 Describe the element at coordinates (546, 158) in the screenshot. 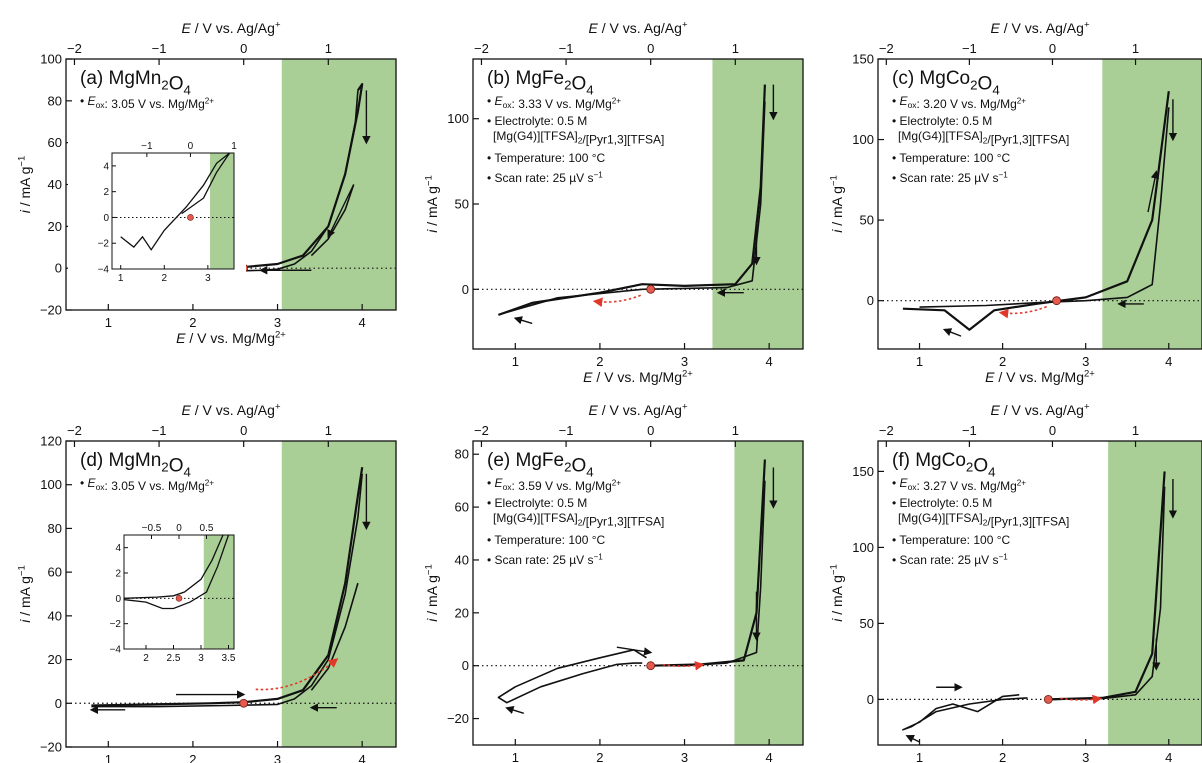

I see `bullet-text: • Temperature: 100 °C` at that location.